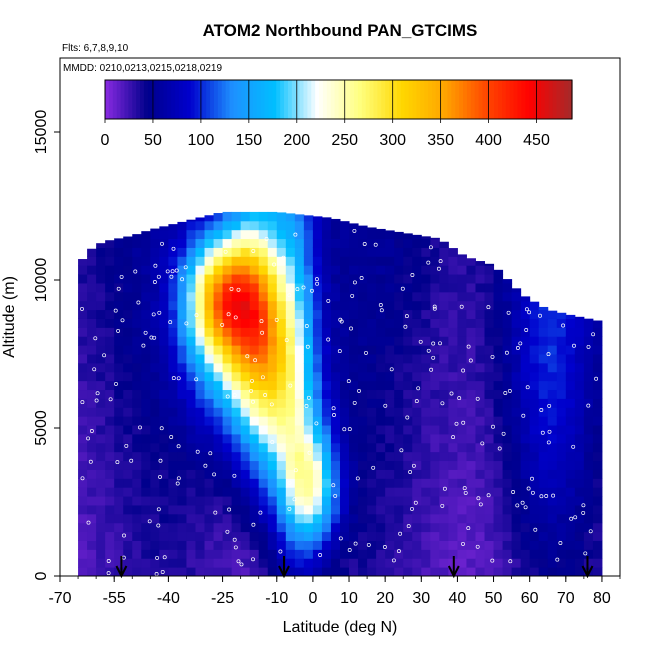 The height and width of the screenshot is (650, 650). What do you see at coordinates (561, 563) in the screenshot?
I see `heat-cell-2043` at bounding box center [561, 563].